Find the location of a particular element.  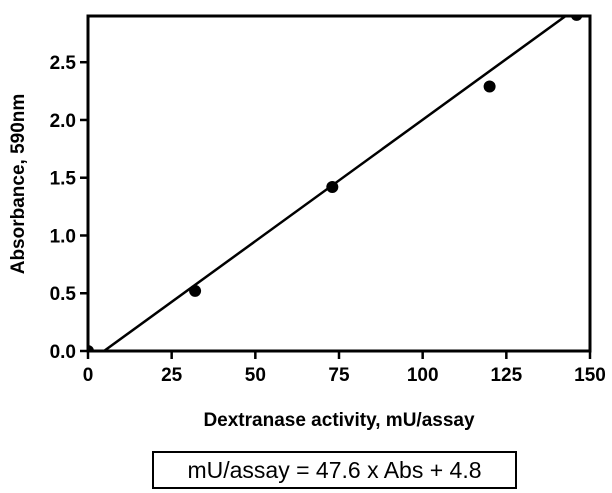

equation-box: mU/assay = 47.6 x Abs + 4.8 is located at coordinates (334, 470).